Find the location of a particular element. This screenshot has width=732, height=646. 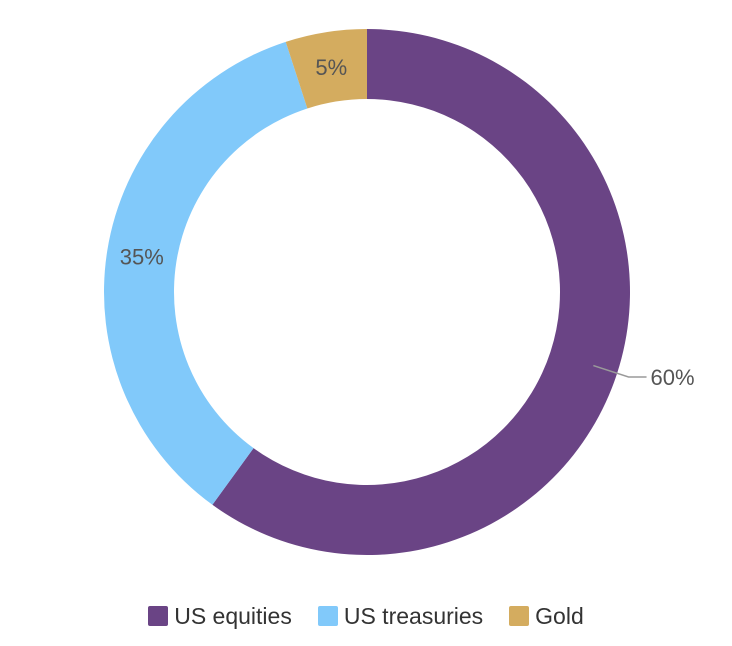

legend: US equities US treasuries Gold is located at coordinates (366, 616).